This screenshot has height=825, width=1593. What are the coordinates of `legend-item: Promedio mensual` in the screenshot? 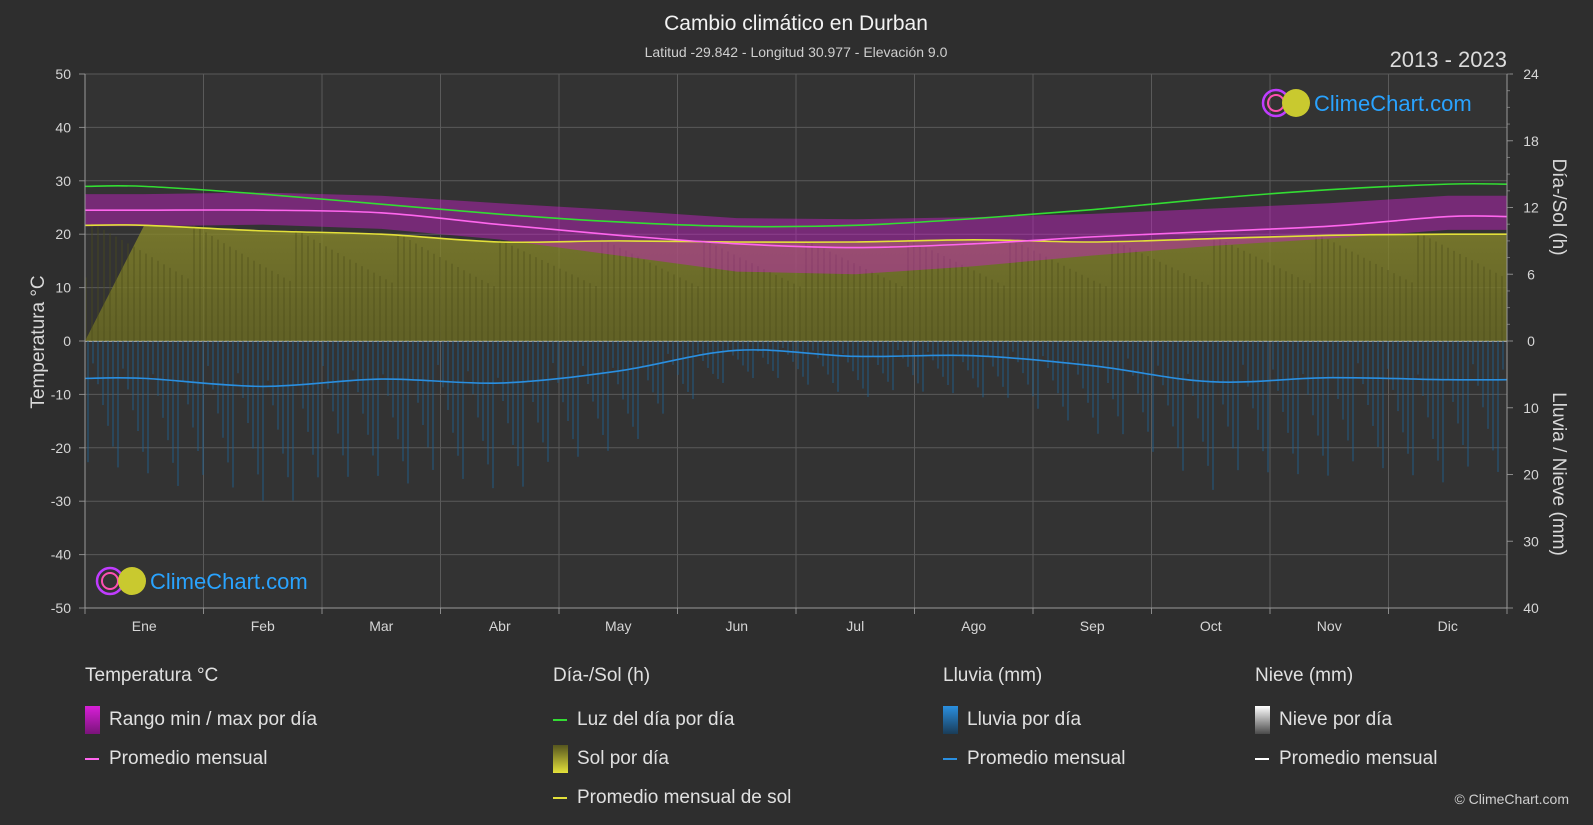 It's located at (1346, 758).